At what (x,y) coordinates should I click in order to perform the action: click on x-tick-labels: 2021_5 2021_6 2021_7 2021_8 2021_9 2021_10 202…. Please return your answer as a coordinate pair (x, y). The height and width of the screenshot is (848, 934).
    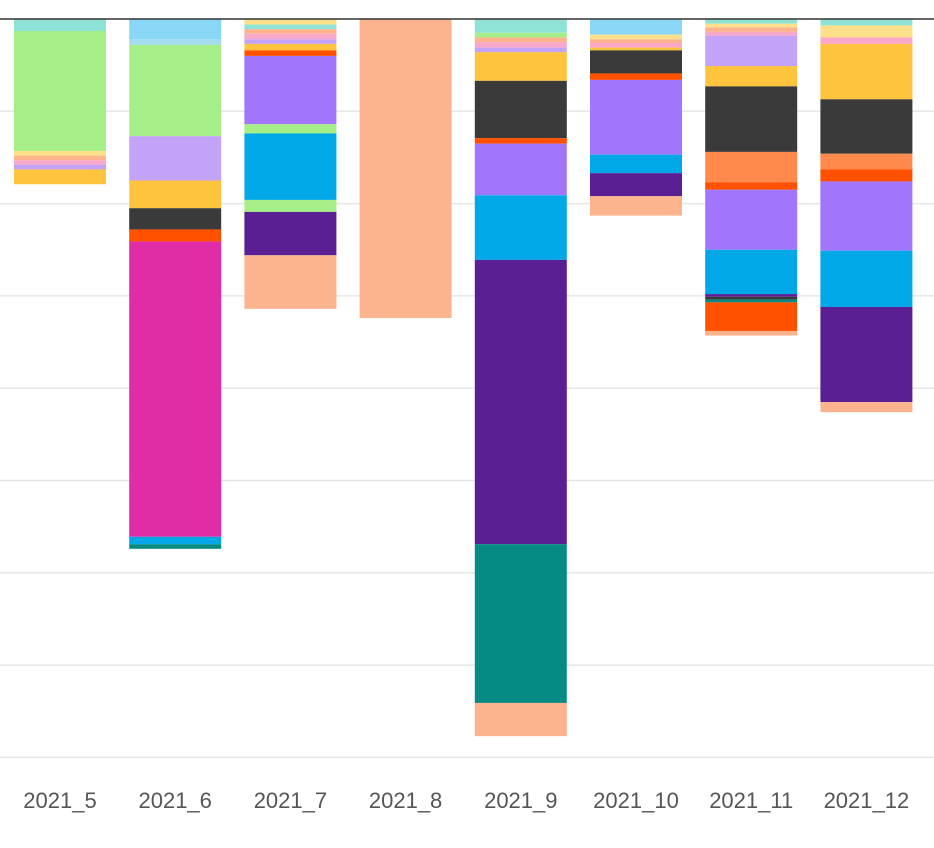
    Looking at the image, I should click on (466, 800).